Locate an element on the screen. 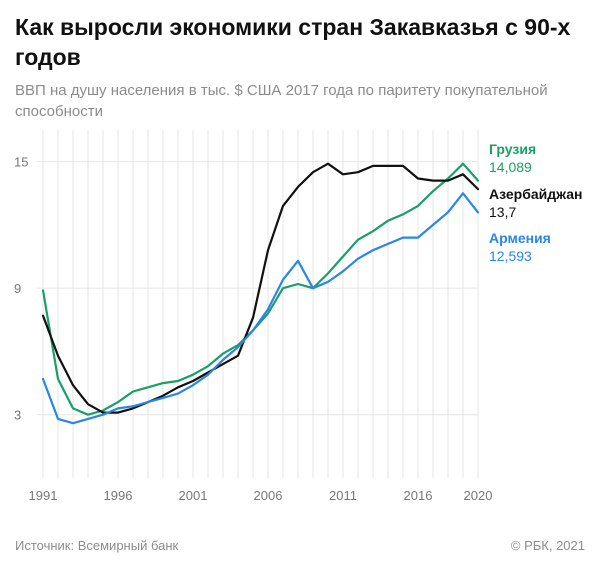  x-tick-label: 2006 is located at coordinates (268, 495).